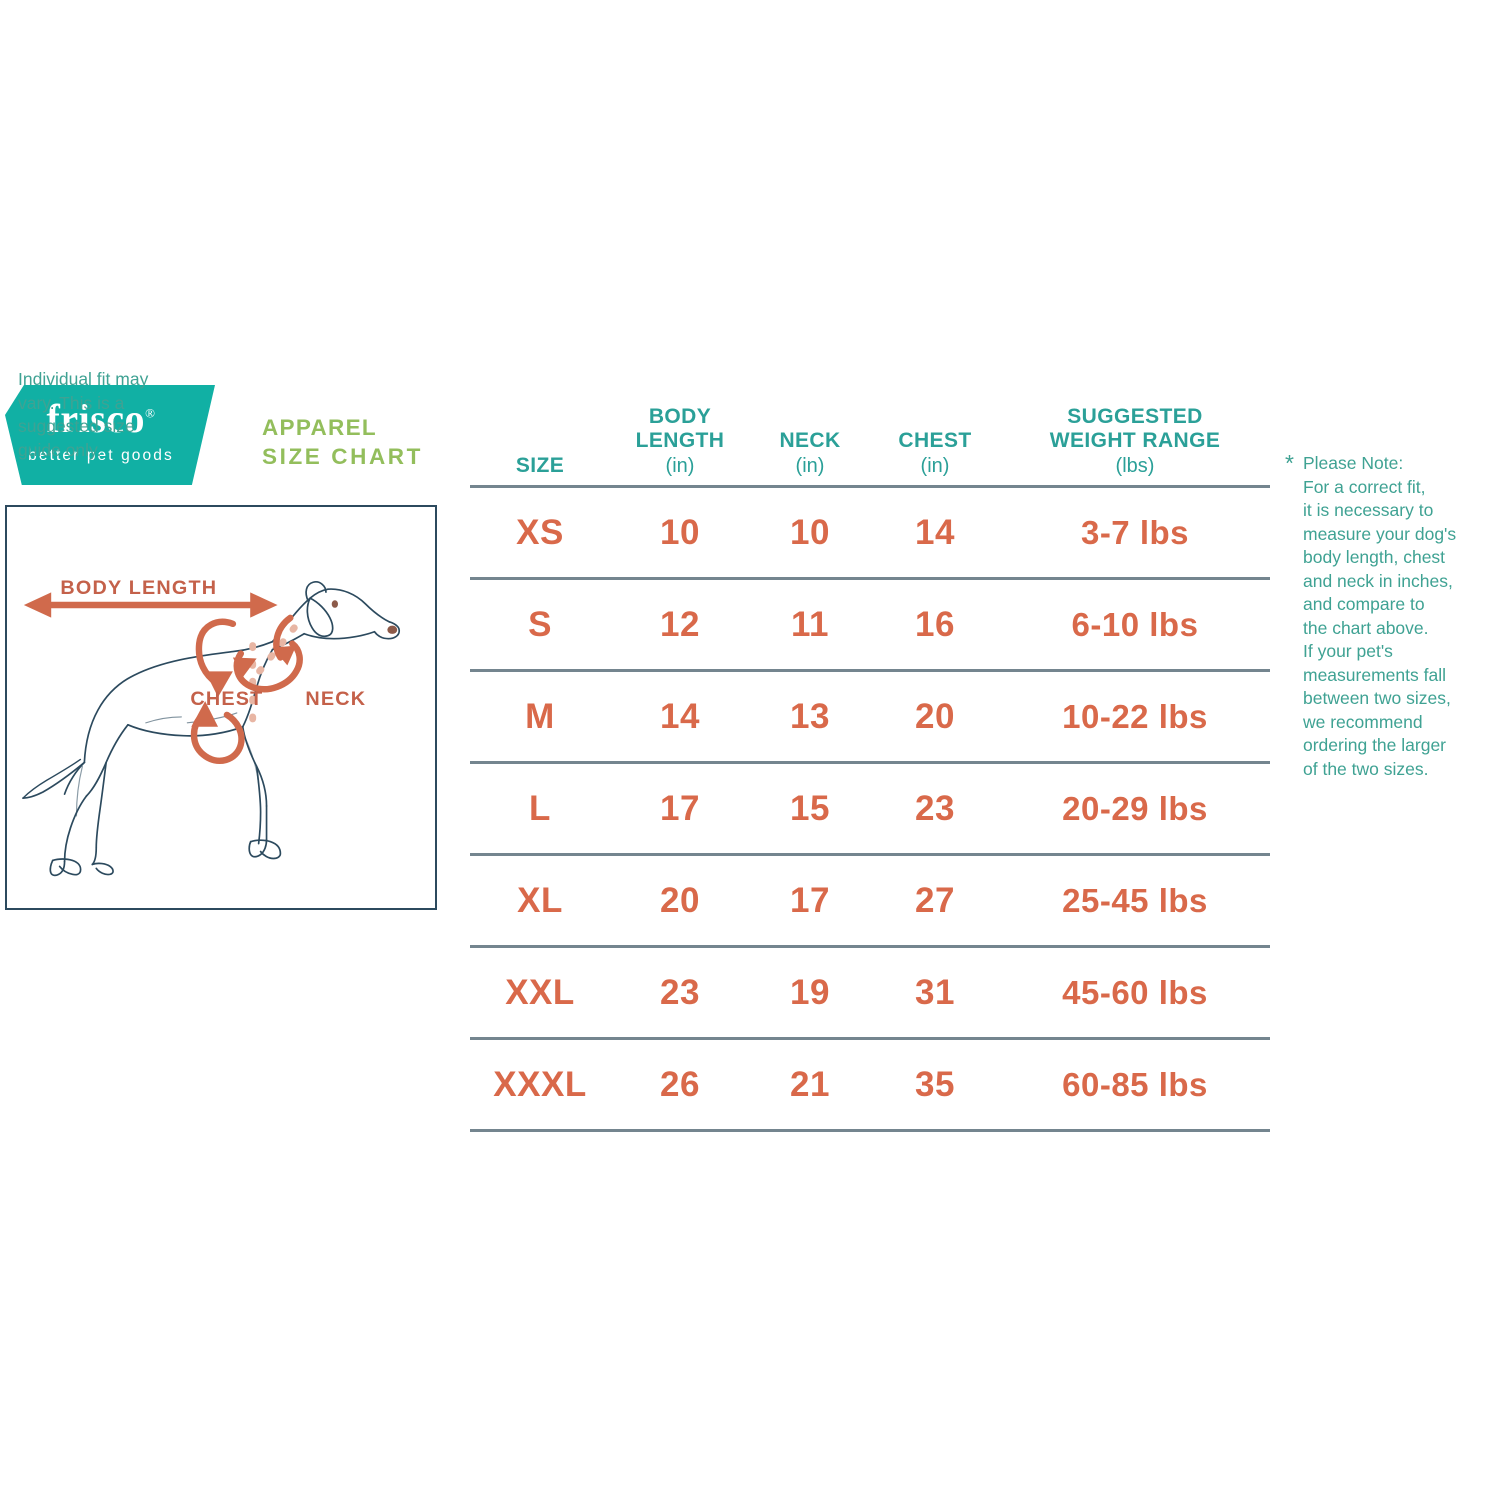 The height and width of the screenshot is (1500, 1500). Describe the element at coordinates (96, 418) in the screenshot. I see `logo-brand-name: frisco` at that location.